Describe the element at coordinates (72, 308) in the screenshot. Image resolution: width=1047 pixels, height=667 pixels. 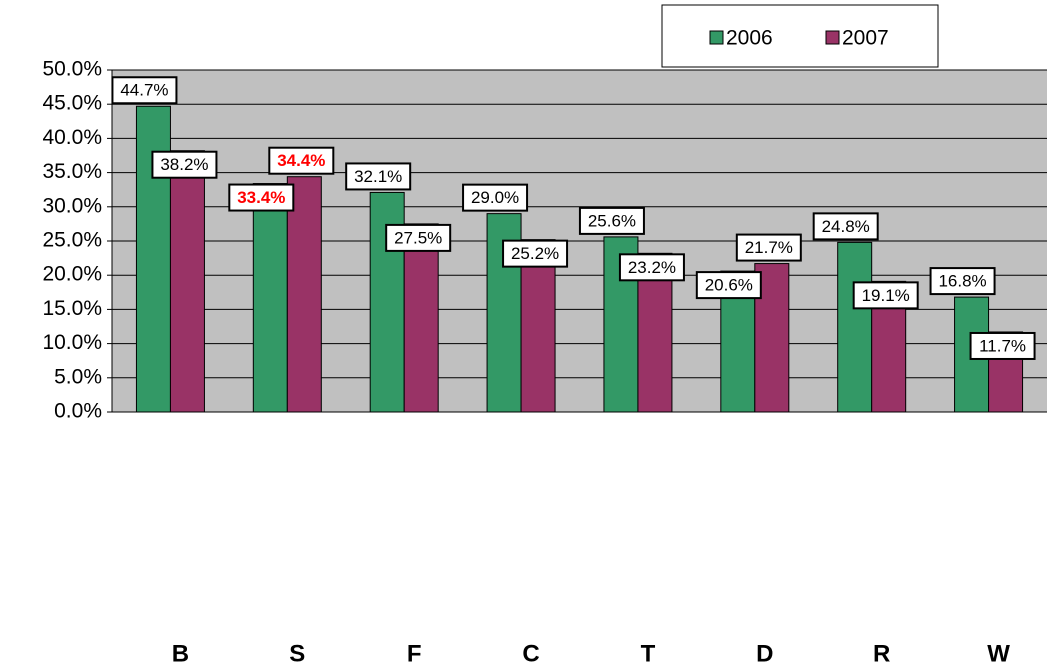
I see `y-tick-label: 15.0%` at that location.